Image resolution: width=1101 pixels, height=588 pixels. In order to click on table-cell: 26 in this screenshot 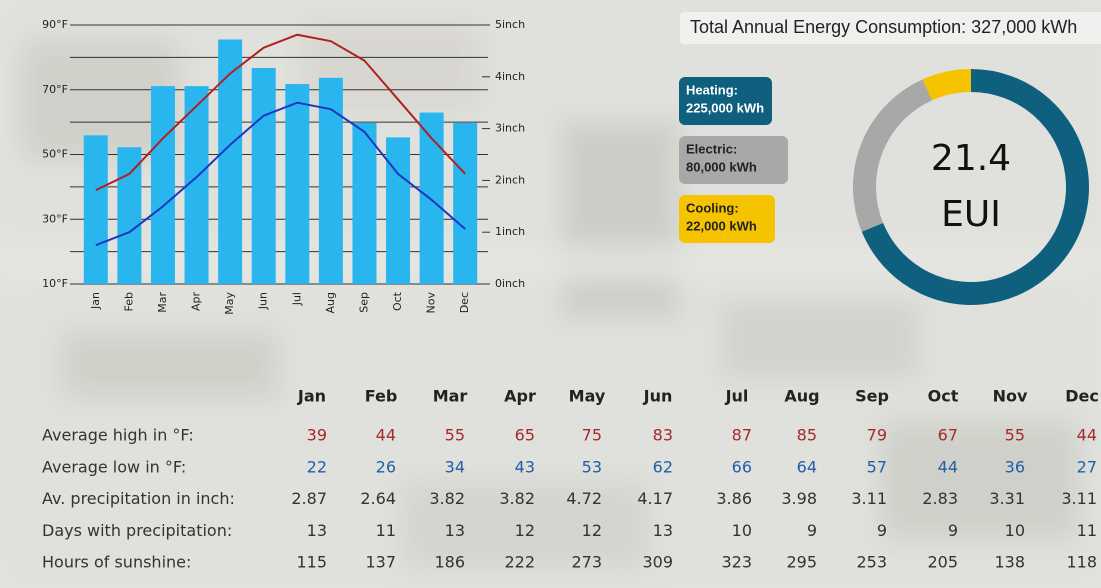, I will do `click(386, 466)`.